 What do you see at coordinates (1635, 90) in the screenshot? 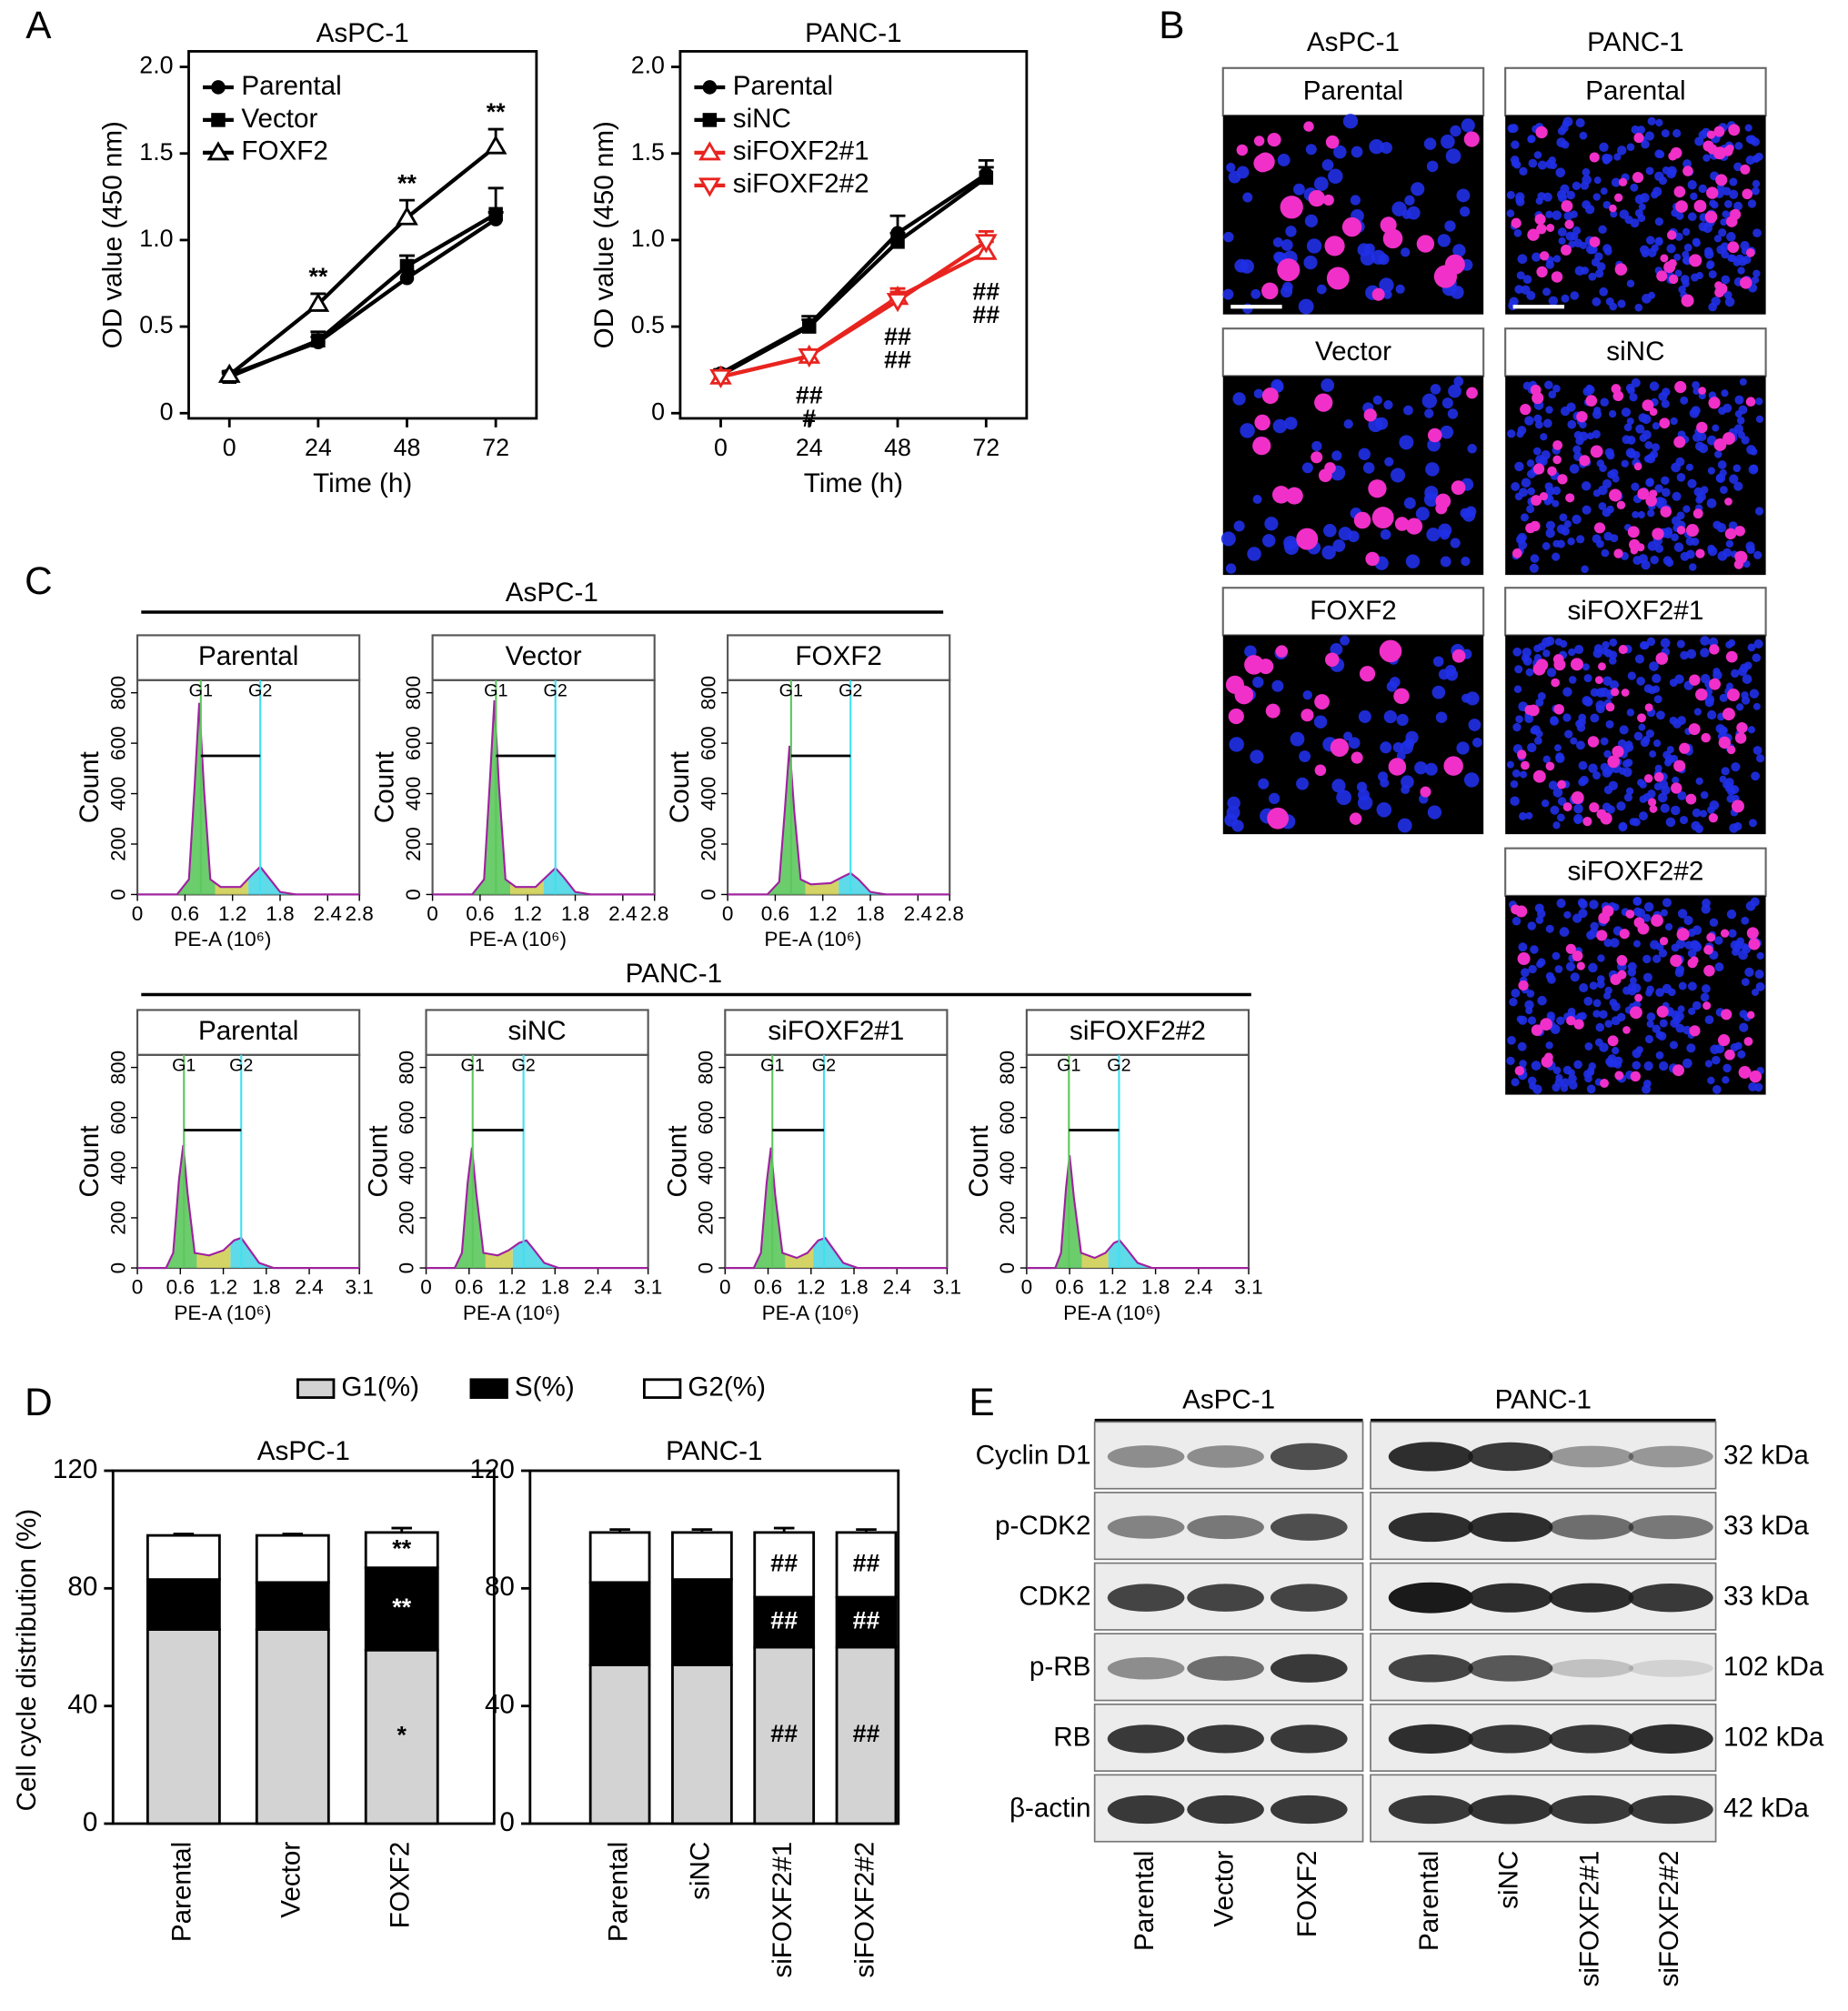
I see `tile-label: Parental` at bounding box center [1635, 90].